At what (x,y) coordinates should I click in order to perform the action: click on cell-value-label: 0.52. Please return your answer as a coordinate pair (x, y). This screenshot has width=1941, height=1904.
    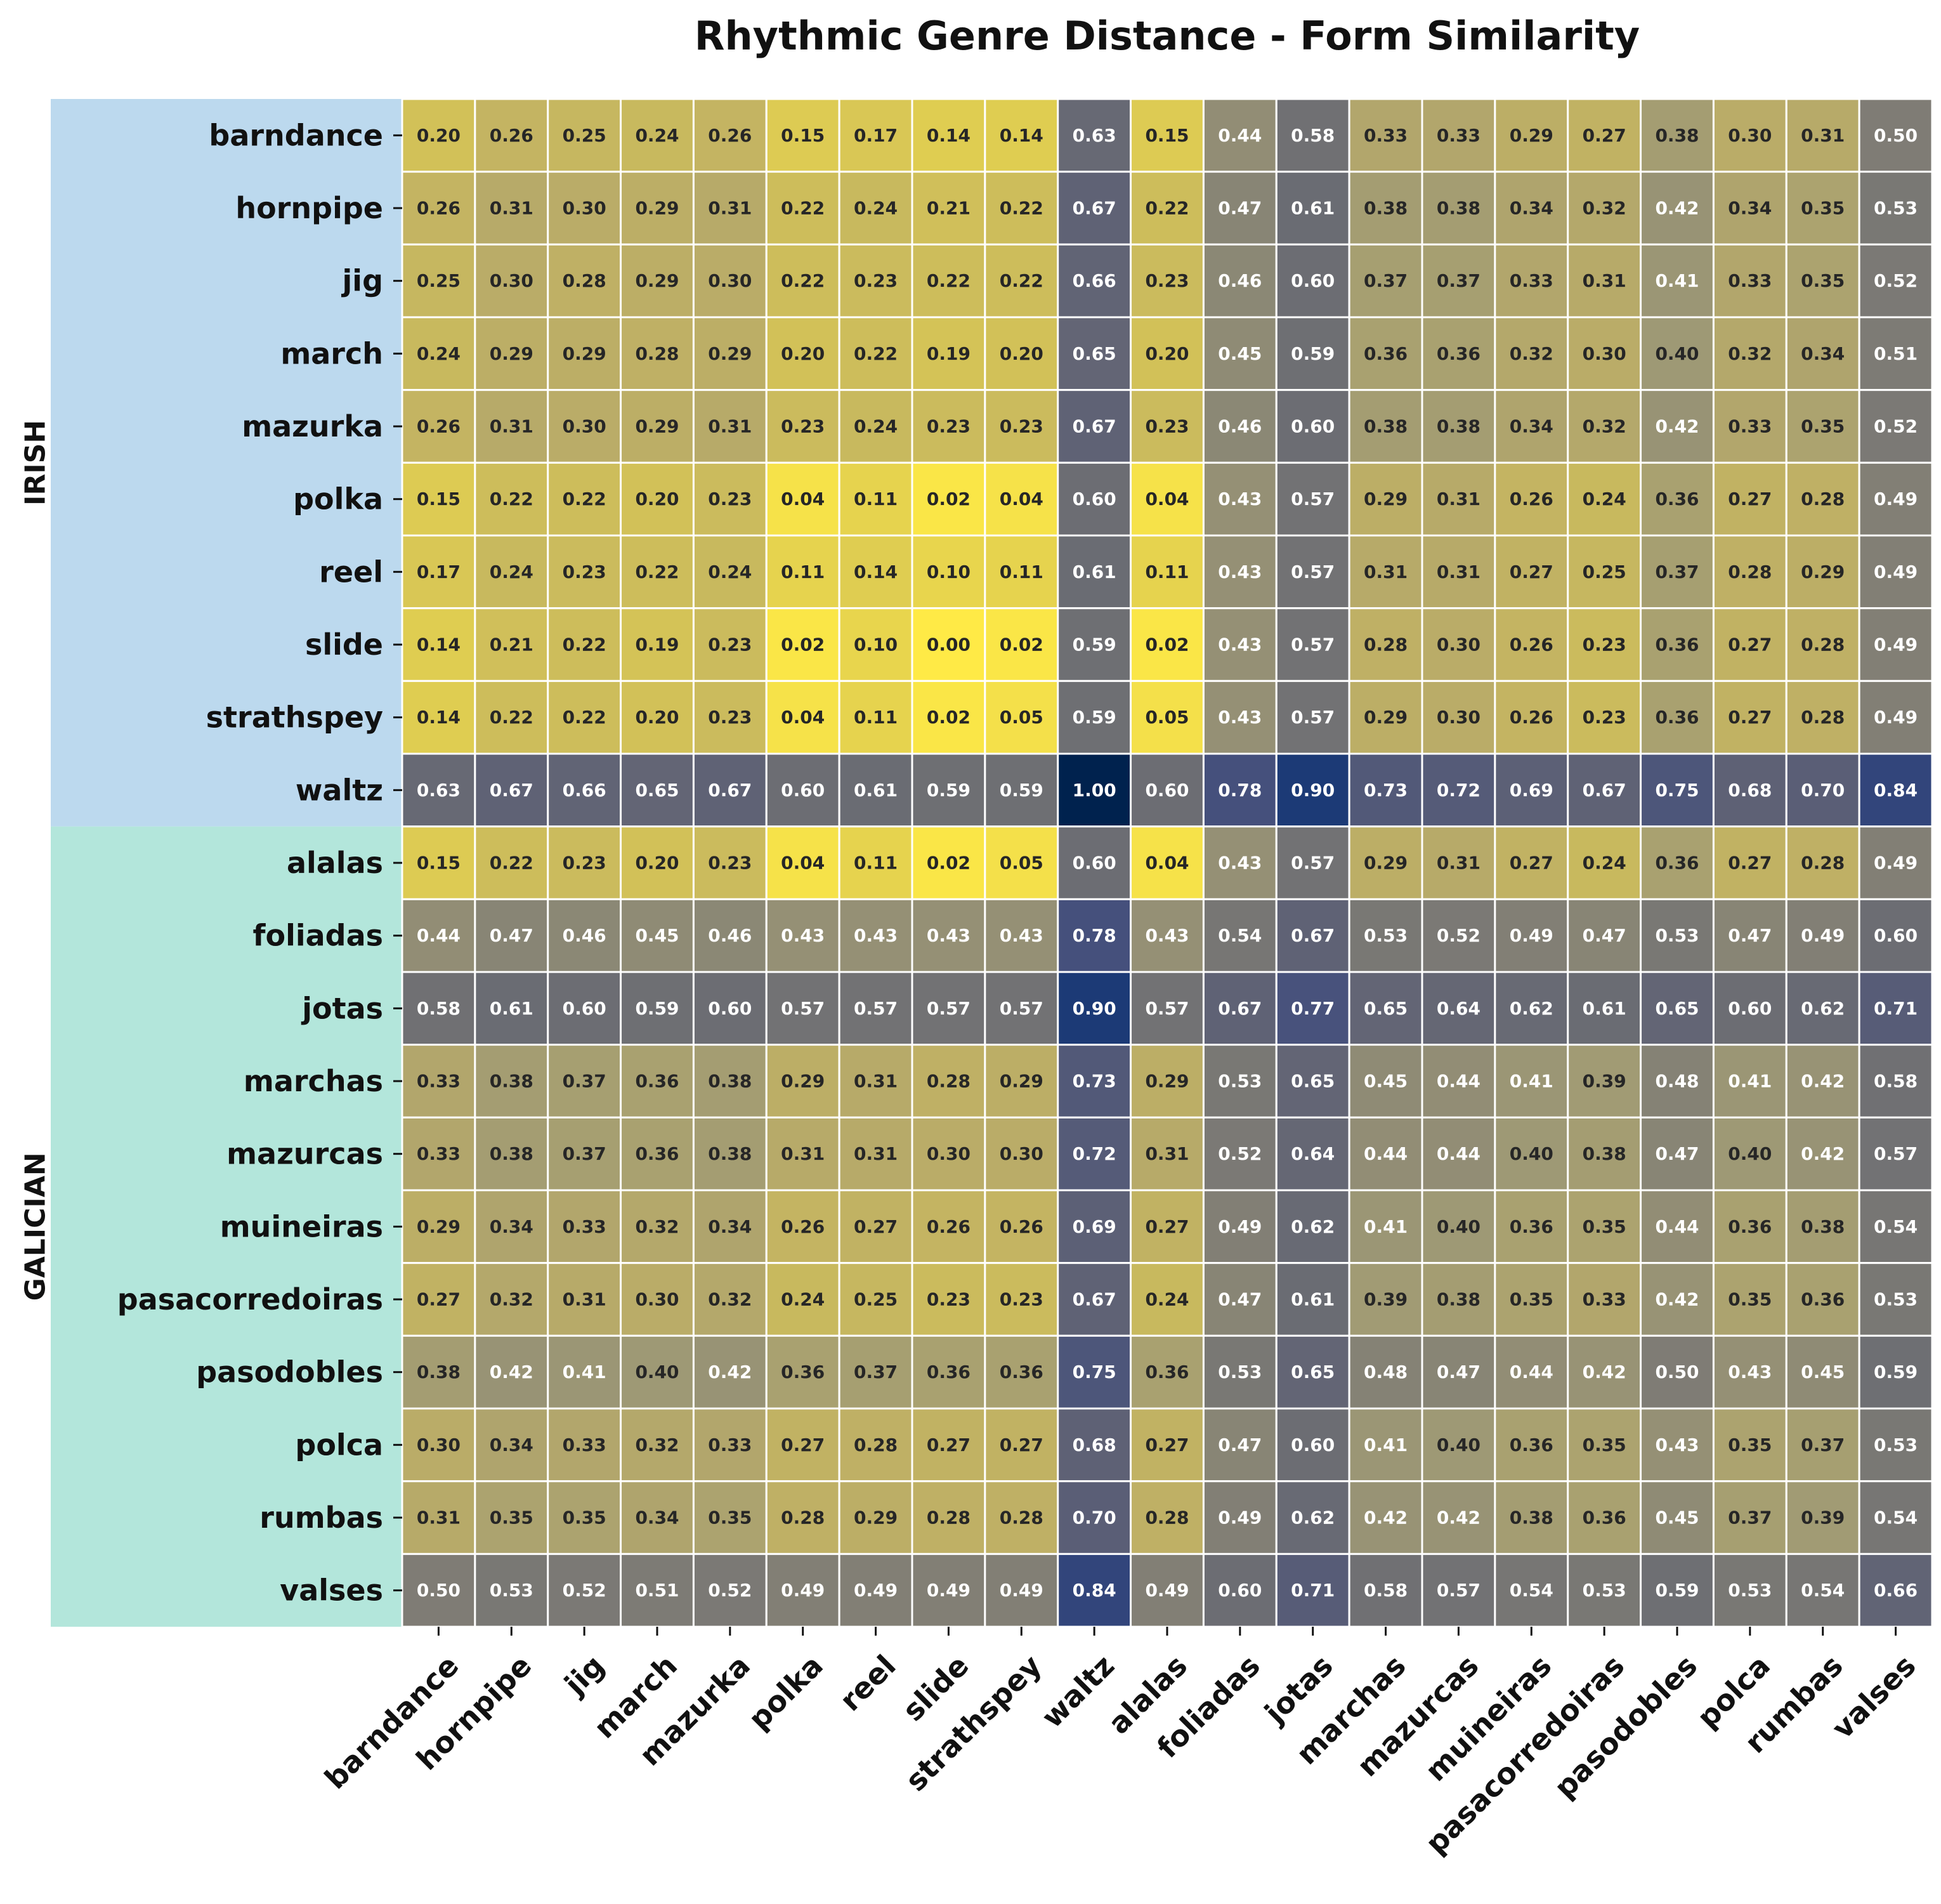
    Looking at the image, I should click on (730, 1590).